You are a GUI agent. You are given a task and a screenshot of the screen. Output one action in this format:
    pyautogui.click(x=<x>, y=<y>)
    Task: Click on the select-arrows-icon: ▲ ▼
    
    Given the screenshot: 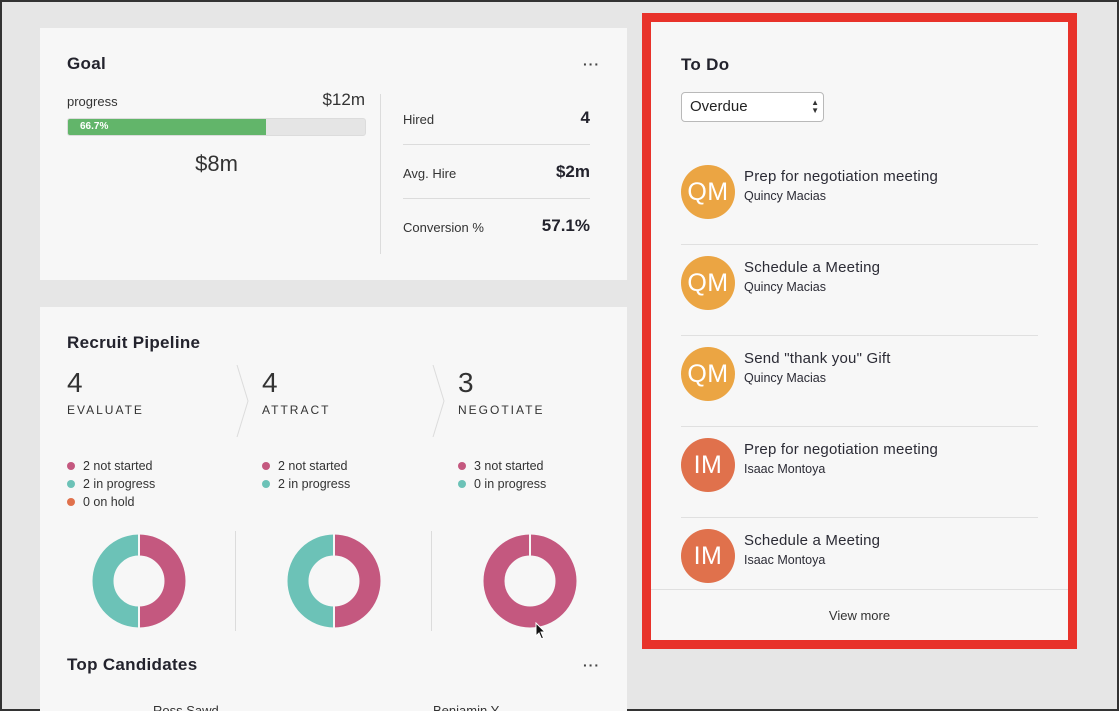 What is the action you would take?
    pyautogui.click(x=815, y=106)
    